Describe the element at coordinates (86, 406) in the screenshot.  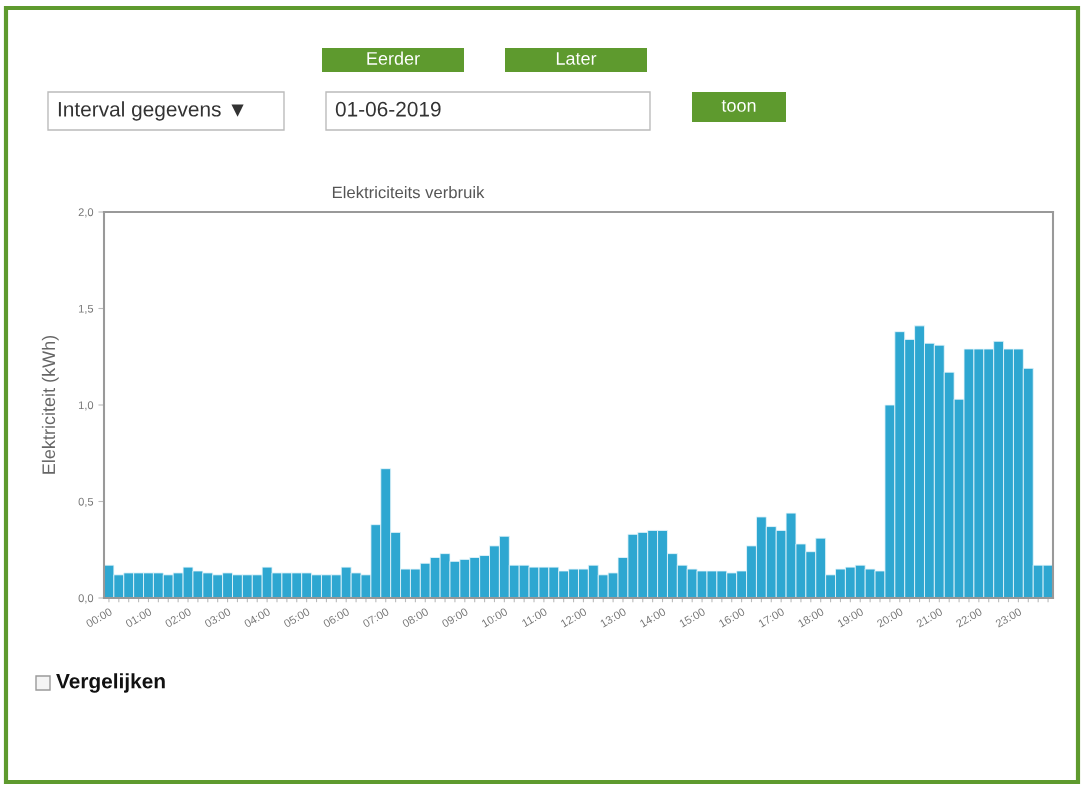
I see `y-tick-label: 1,0` at that location.